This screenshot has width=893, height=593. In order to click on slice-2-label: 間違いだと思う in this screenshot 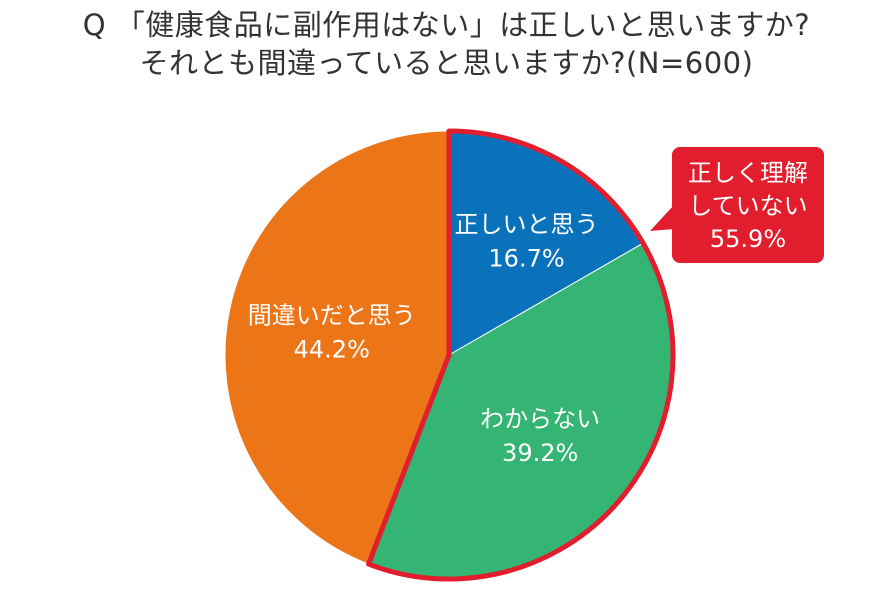, I will do `click(332, 315)`.